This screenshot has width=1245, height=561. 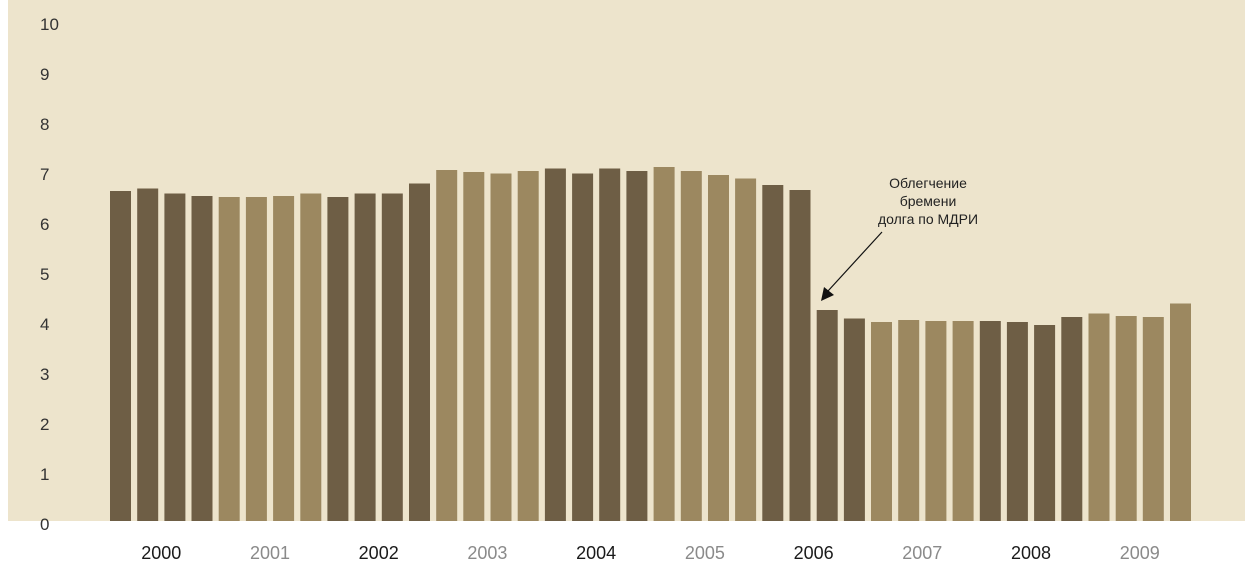 I want to click on y-tick-label: 8, so click(x=44, y=124).